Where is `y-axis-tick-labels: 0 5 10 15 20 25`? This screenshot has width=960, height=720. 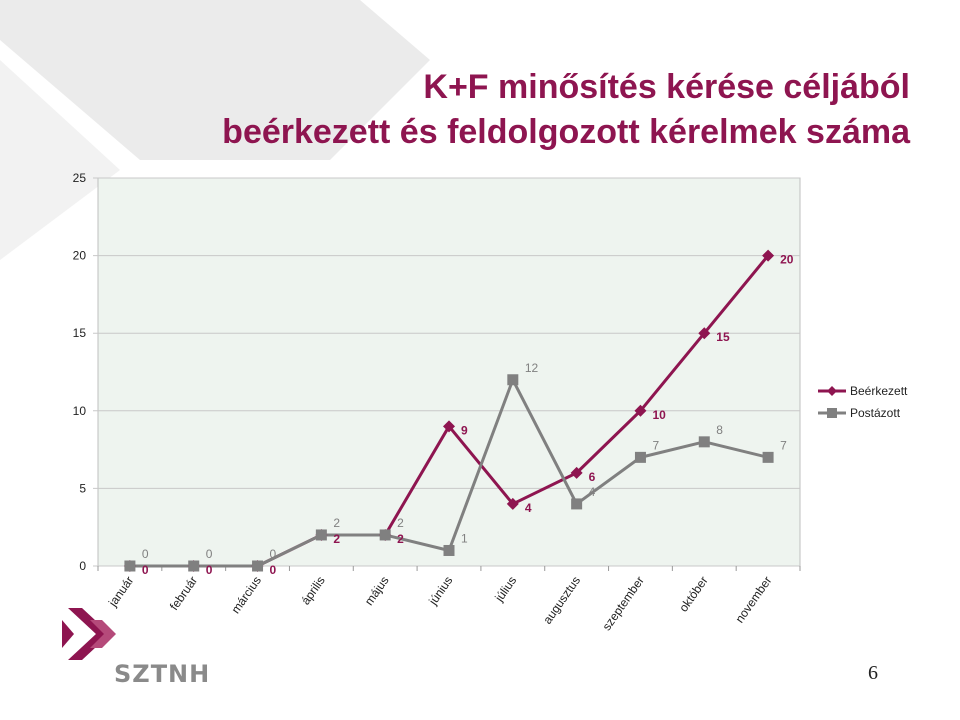
y-axis-tick-labels: 0 5 10 15 20 25 is located at coordinates (80, 372).